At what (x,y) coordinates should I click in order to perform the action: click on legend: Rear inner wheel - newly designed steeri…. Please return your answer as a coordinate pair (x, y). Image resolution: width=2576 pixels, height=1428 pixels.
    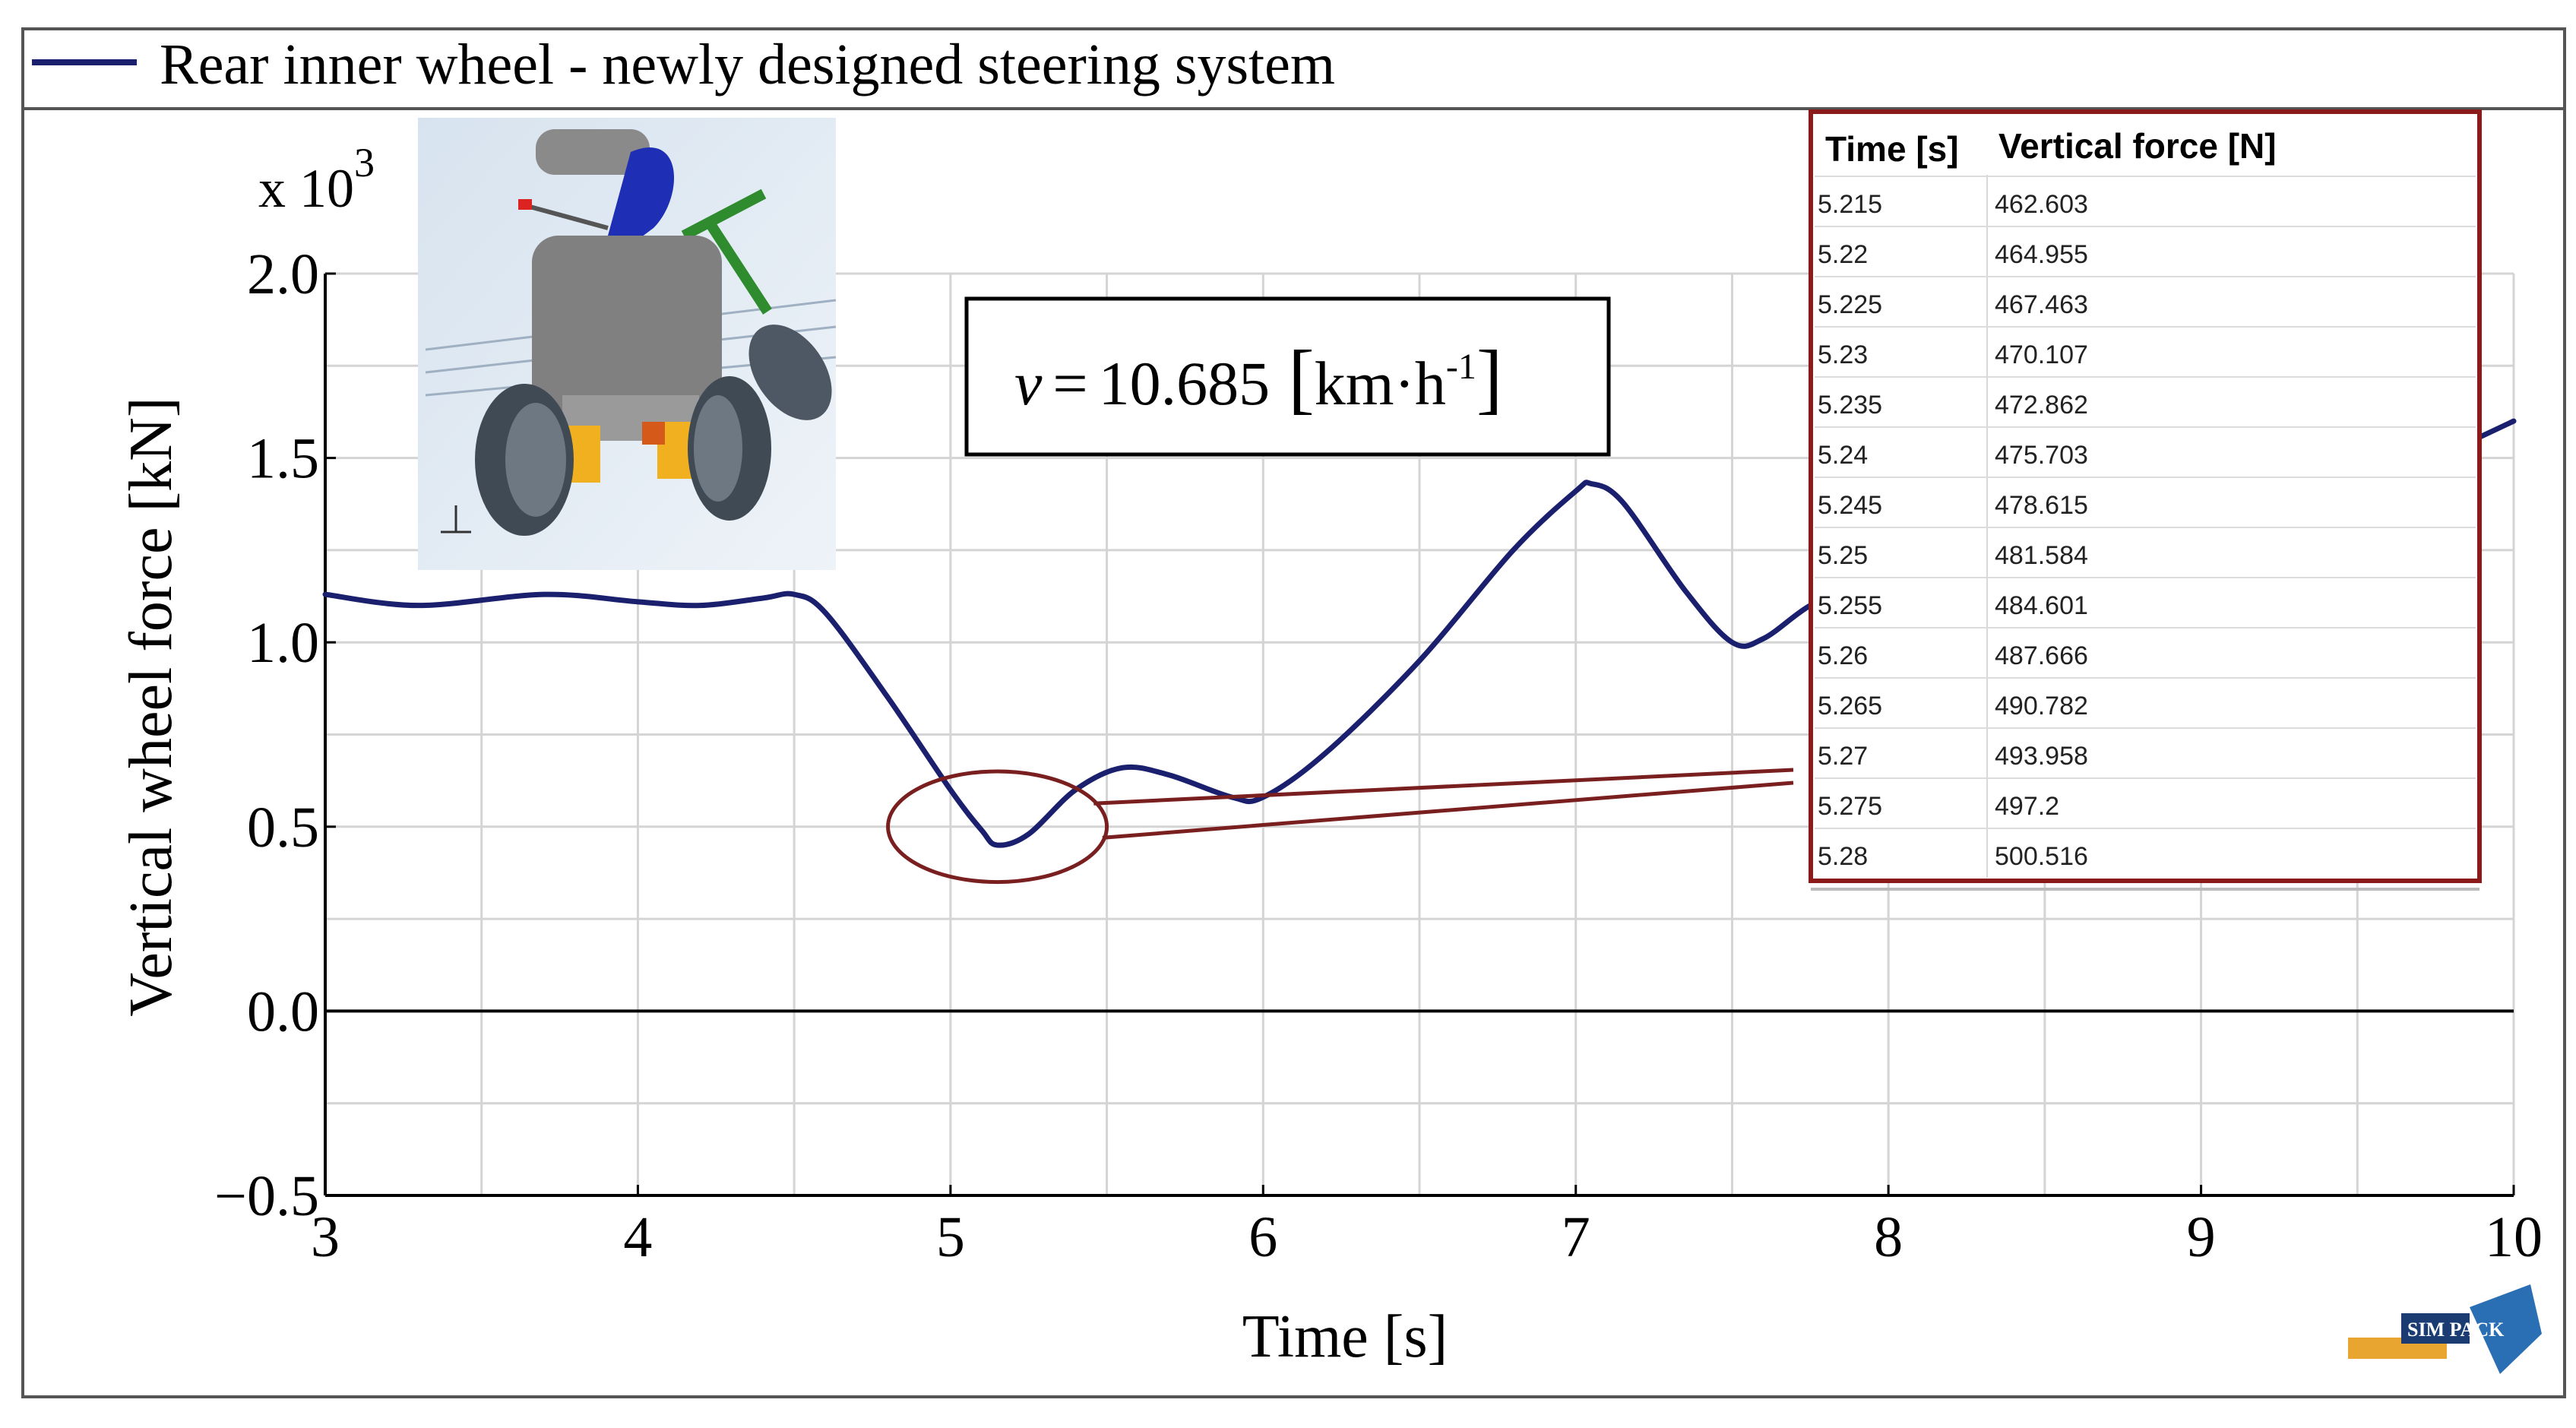
    Looking at the image, I should click on (683, 65).